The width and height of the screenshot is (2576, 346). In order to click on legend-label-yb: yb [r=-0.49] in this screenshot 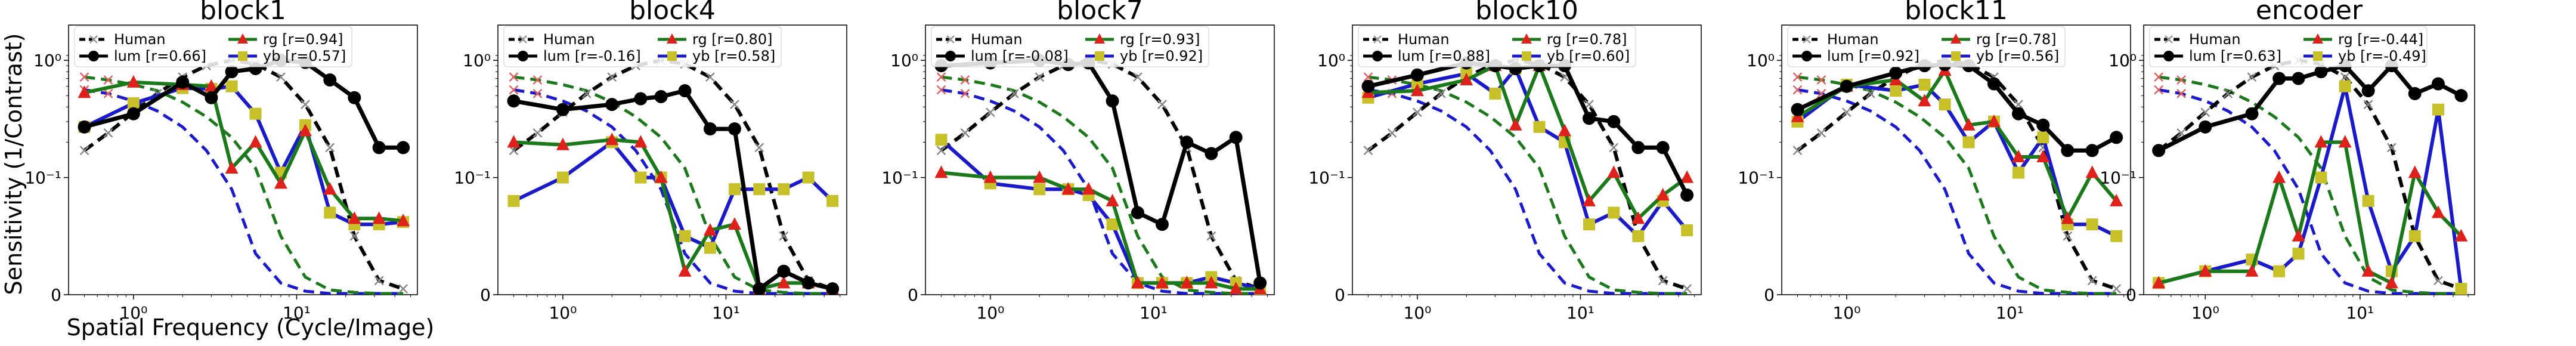, I will do `click(2382, 56)`.